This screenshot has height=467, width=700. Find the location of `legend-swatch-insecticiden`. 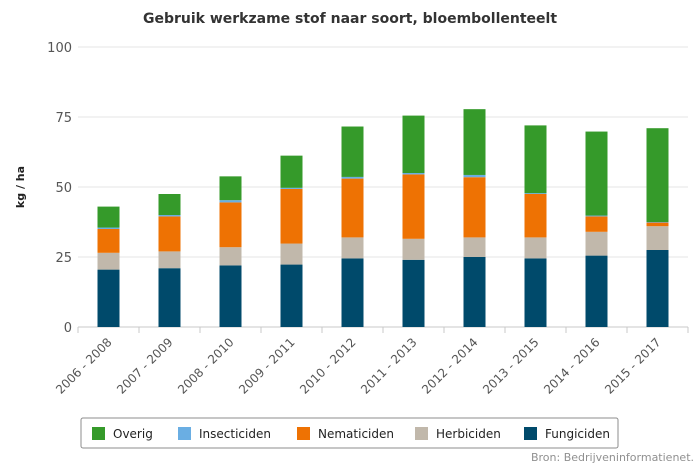

legend-swatch-insecticiden is located at coordinates (184, 433).